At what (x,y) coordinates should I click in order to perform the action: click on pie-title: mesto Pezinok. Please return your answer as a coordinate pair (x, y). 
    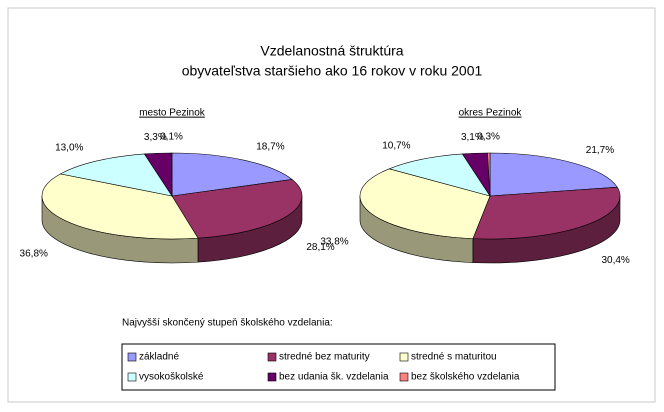
    Looking at the image, I should click on (172, 113).